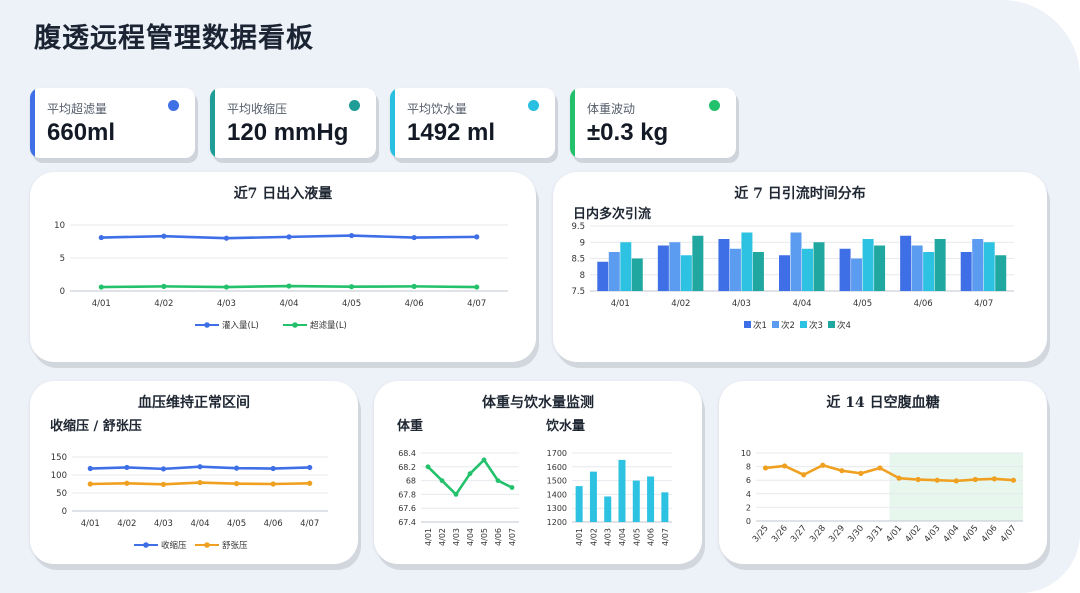 The width and height of the screenshot is (1080, 593). I want to click on y-tick-label: 1700, so click(557, 453).